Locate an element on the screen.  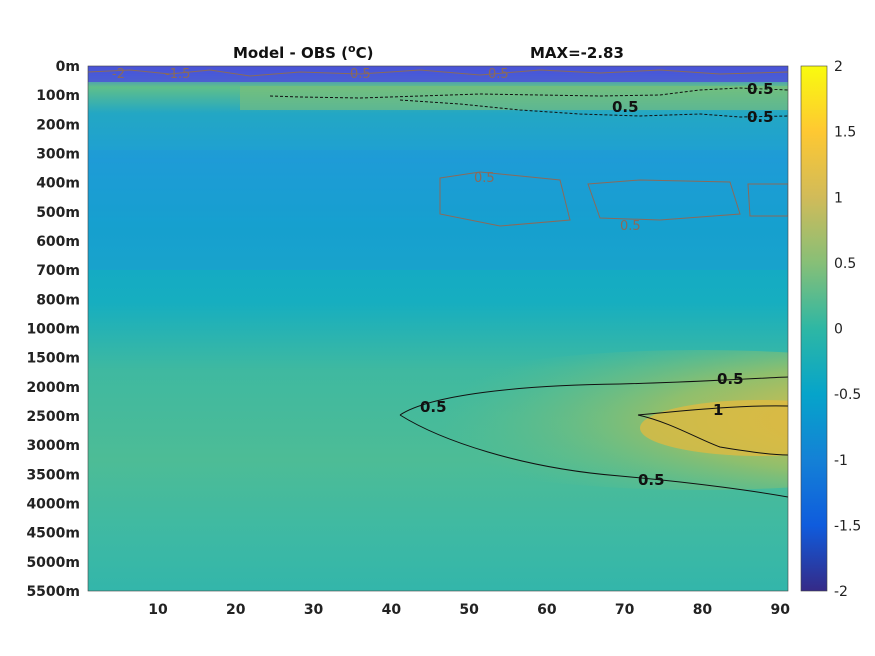
contour-label-black-3: 0.5 is located at coordinates (651, 480).